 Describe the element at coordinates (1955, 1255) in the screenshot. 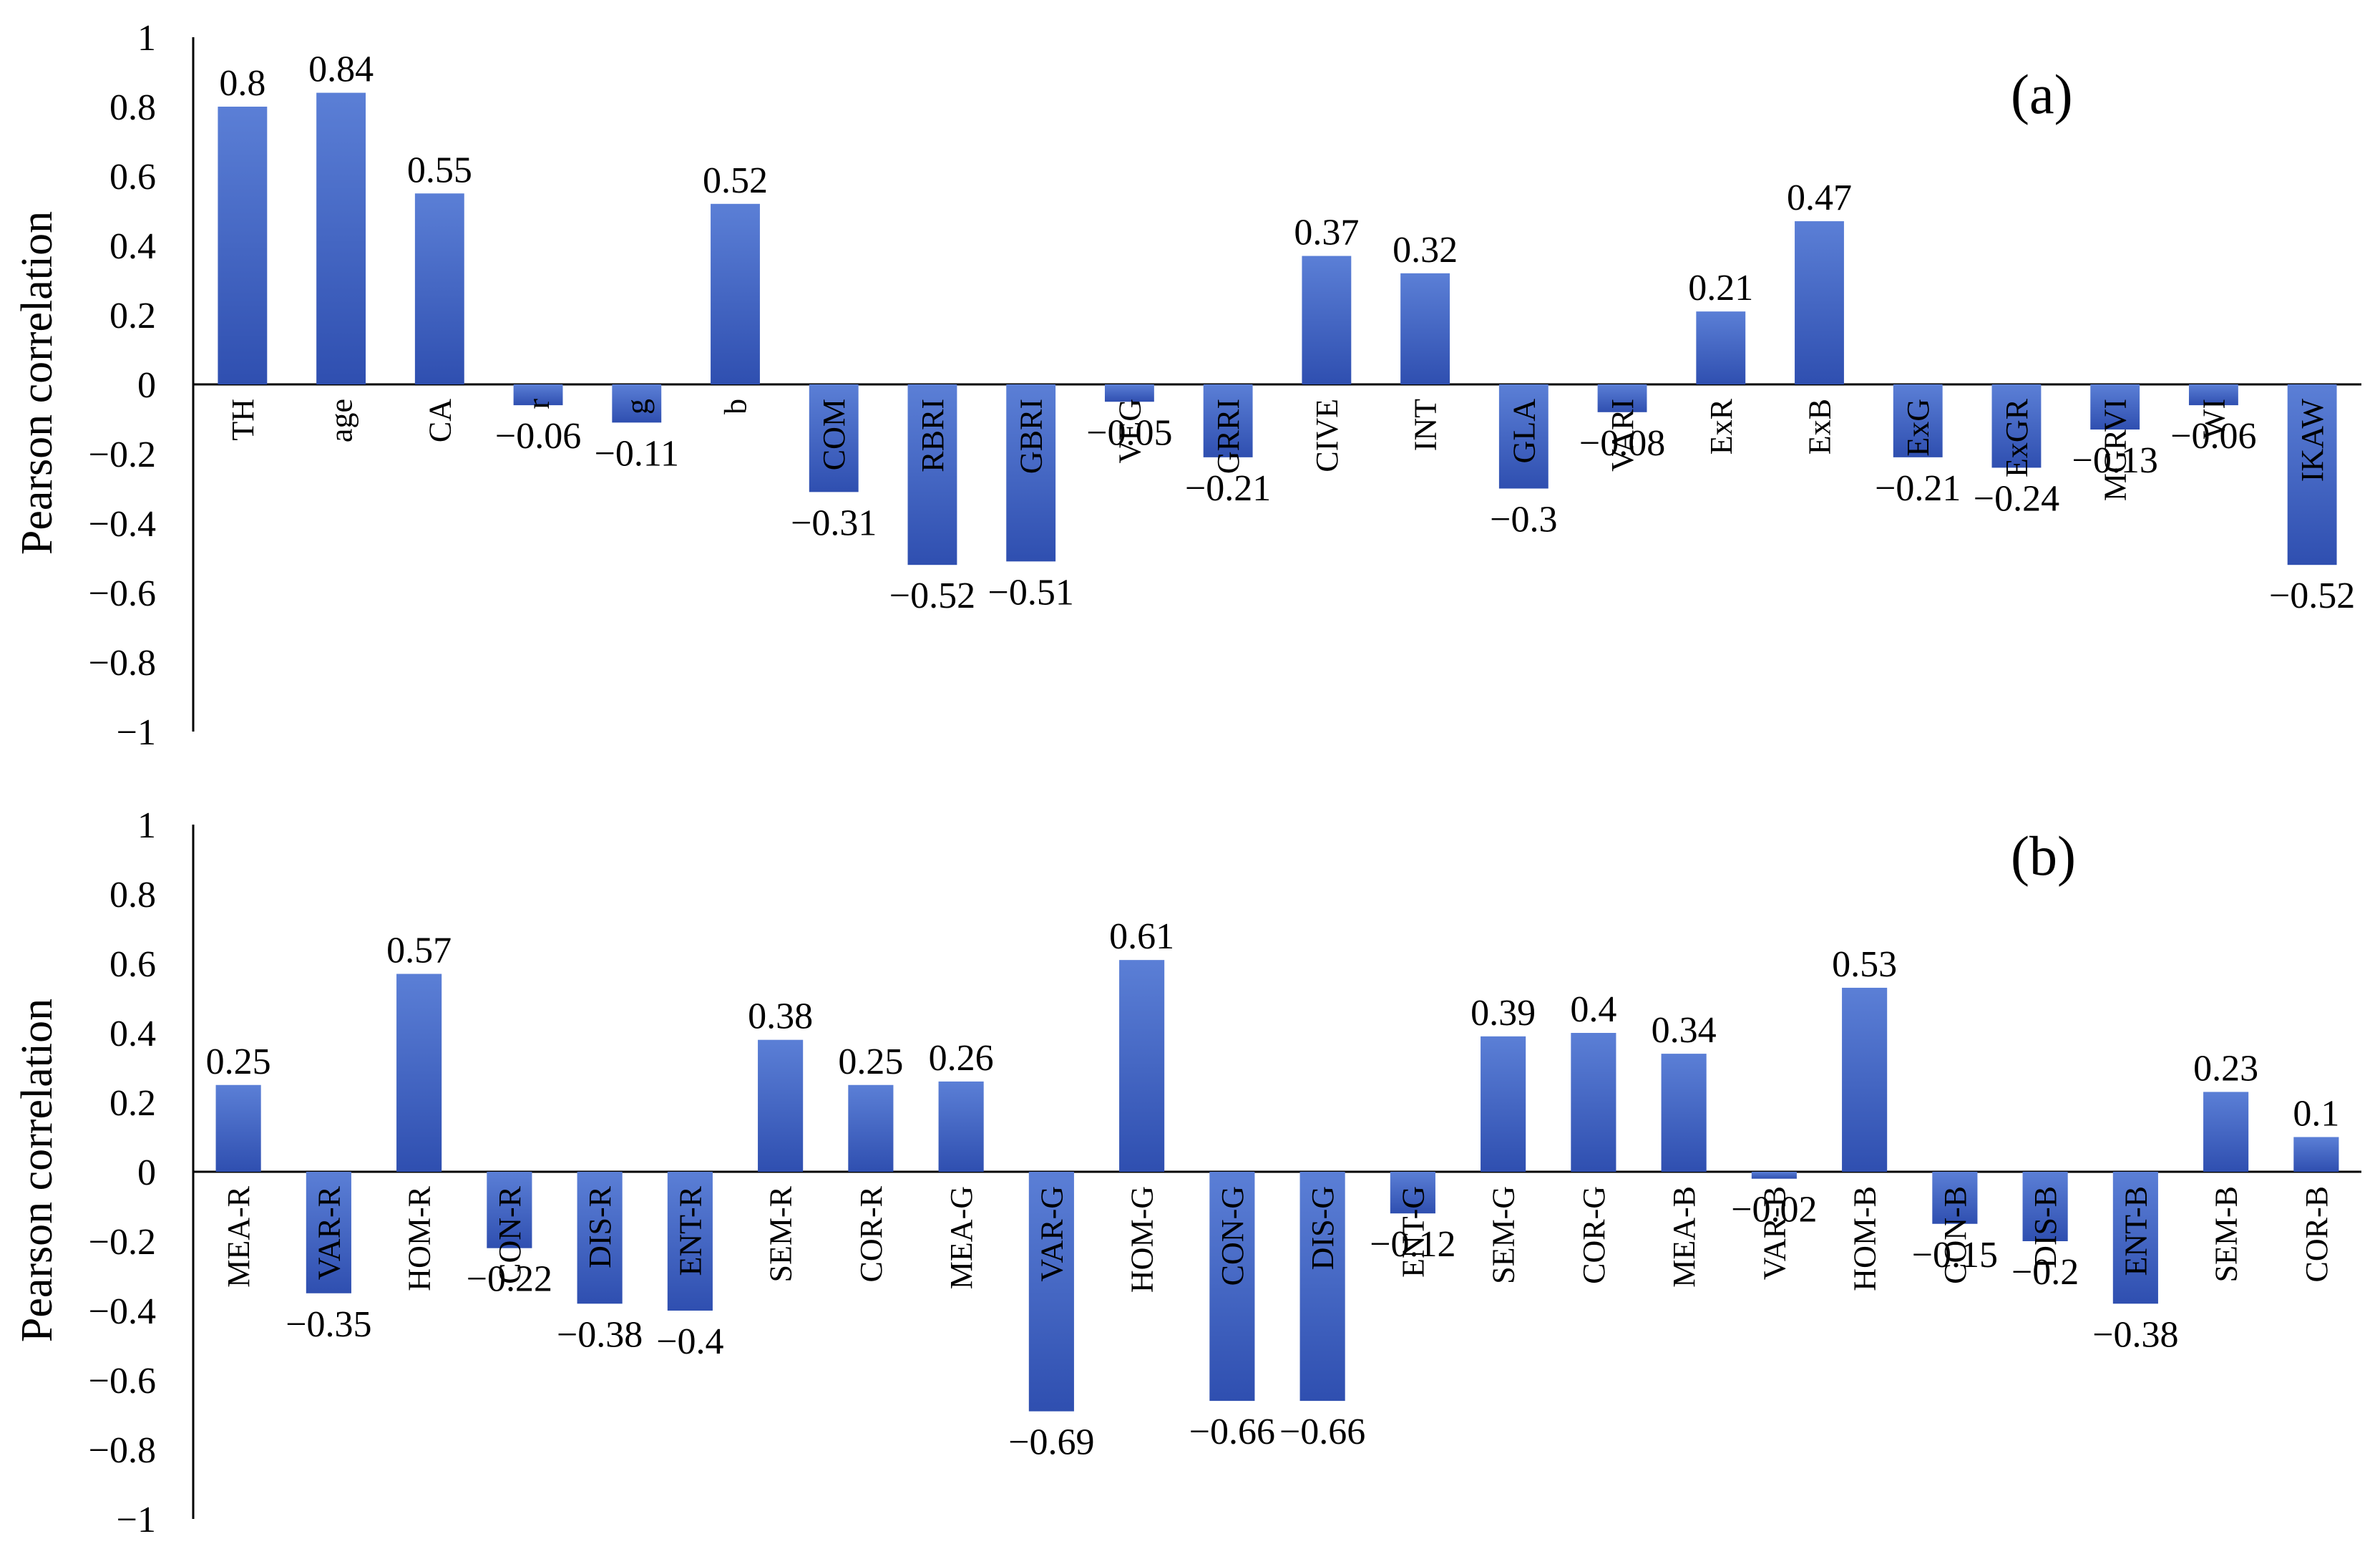

I see `data-label: −0.15` at that location.